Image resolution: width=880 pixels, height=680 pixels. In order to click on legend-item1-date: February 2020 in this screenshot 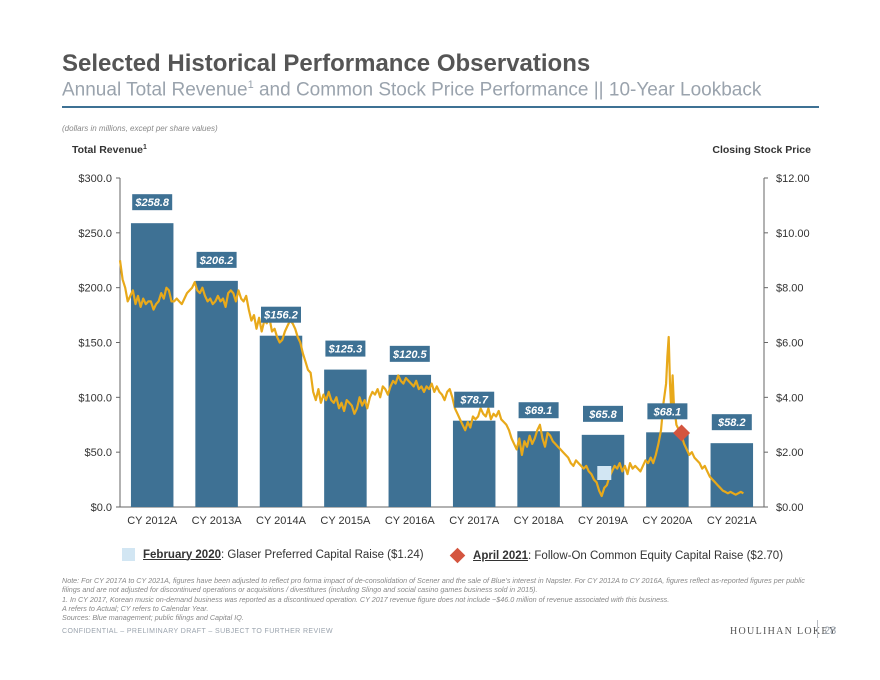, I will do `click(182, 554)`.